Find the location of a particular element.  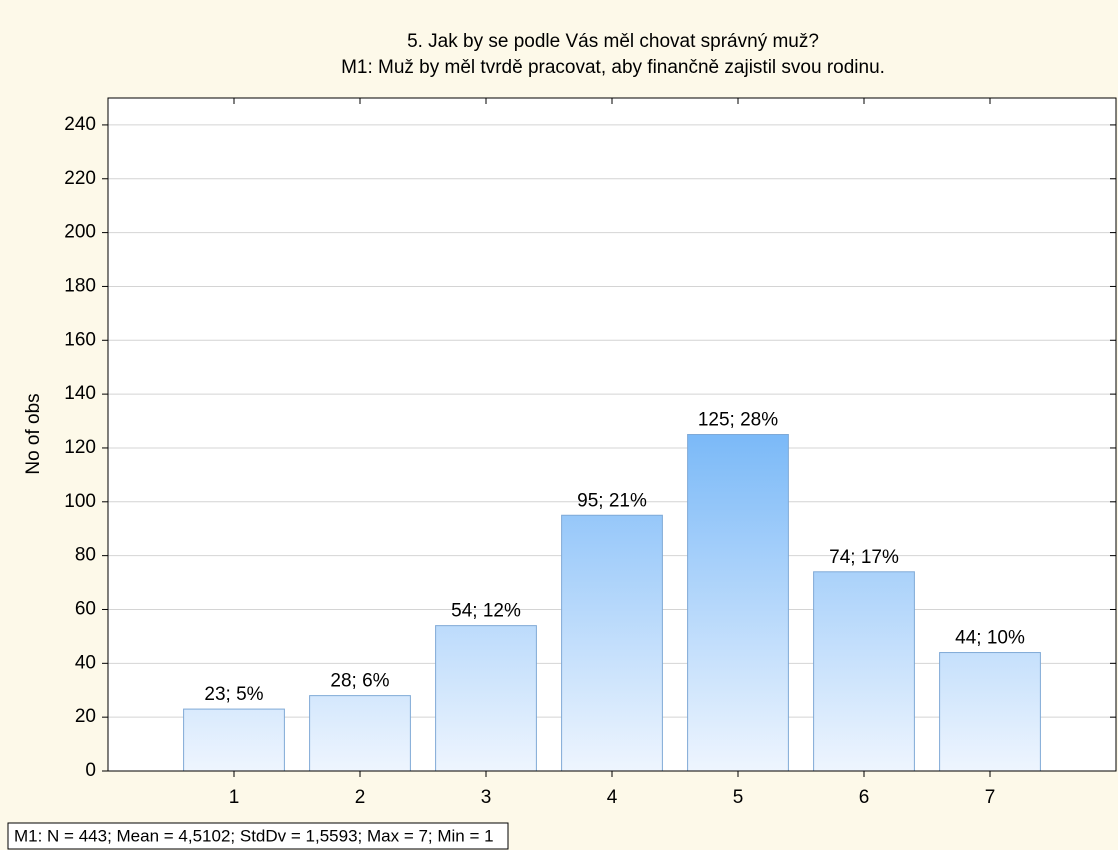

x-tick-label: 7 is located at coordinates (990, 797).